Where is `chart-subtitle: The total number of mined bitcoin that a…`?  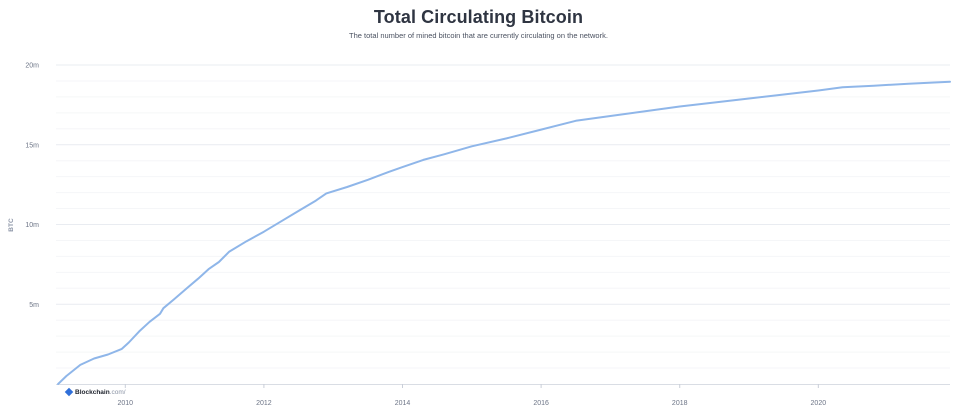 chart-subtitle: The total number of mined bitcoin that a… is located at coordinates (478, 35).